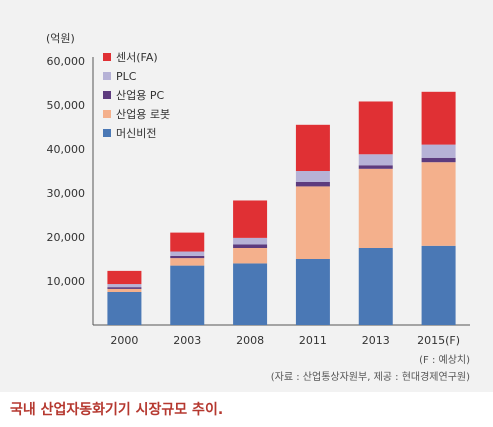  Describe the element at coordinates (60, 38) in the screenshot. I see `y-unit-label: (억원)` at that location.